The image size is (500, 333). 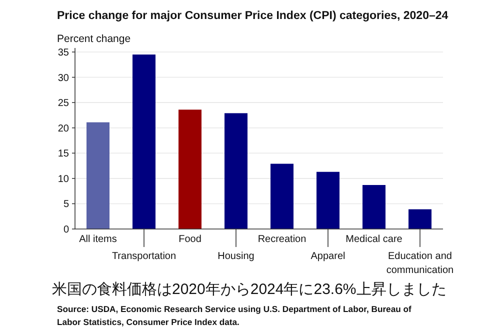 What do you see at coordinates (98, 239) in the screenshot?
I see `x-tick-label: All items` at bounding box center [98, 239].